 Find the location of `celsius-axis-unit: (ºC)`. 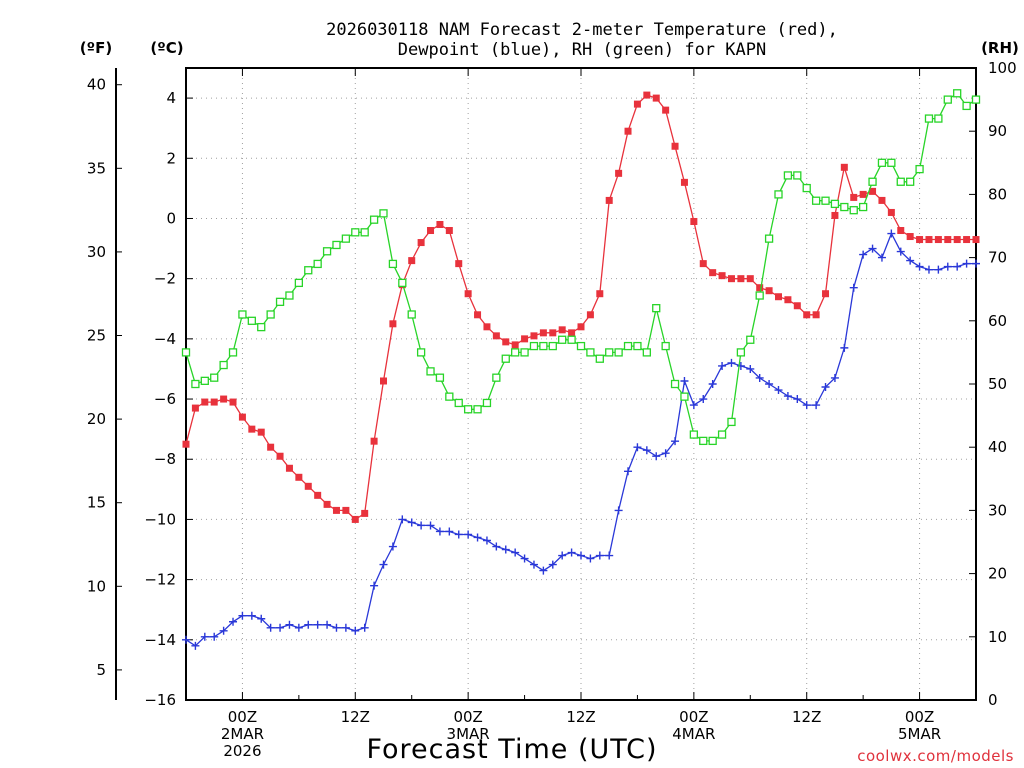

celsius-axis-unit: (ºC) is located at coordinates (166, 48).